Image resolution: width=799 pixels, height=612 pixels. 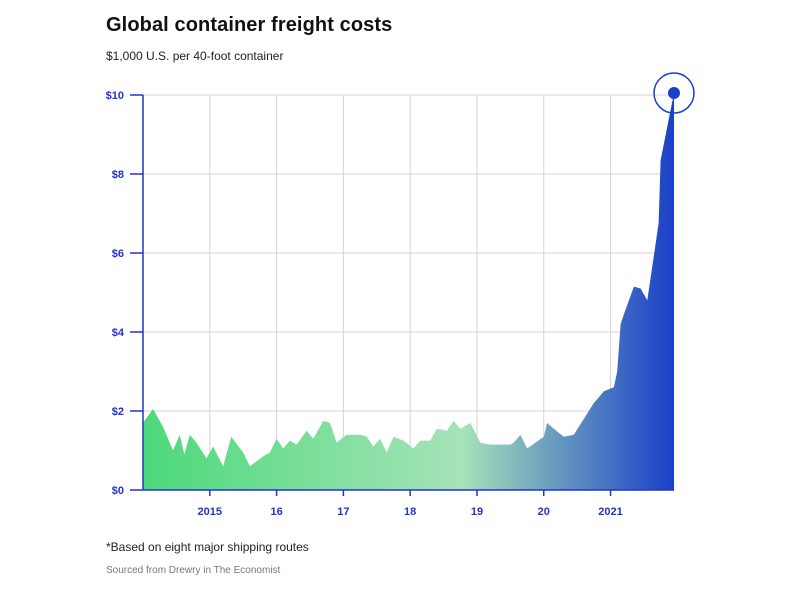 I want to click on x-tick-label: 2015, so click(x=210, y=512).